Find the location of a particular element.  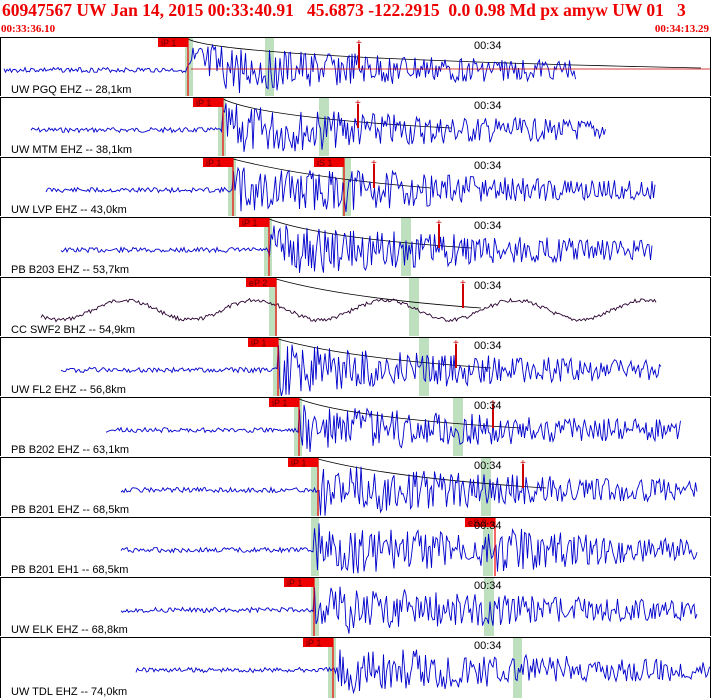

waveform-plot: eS 2 is located at coordinates (409, 547).